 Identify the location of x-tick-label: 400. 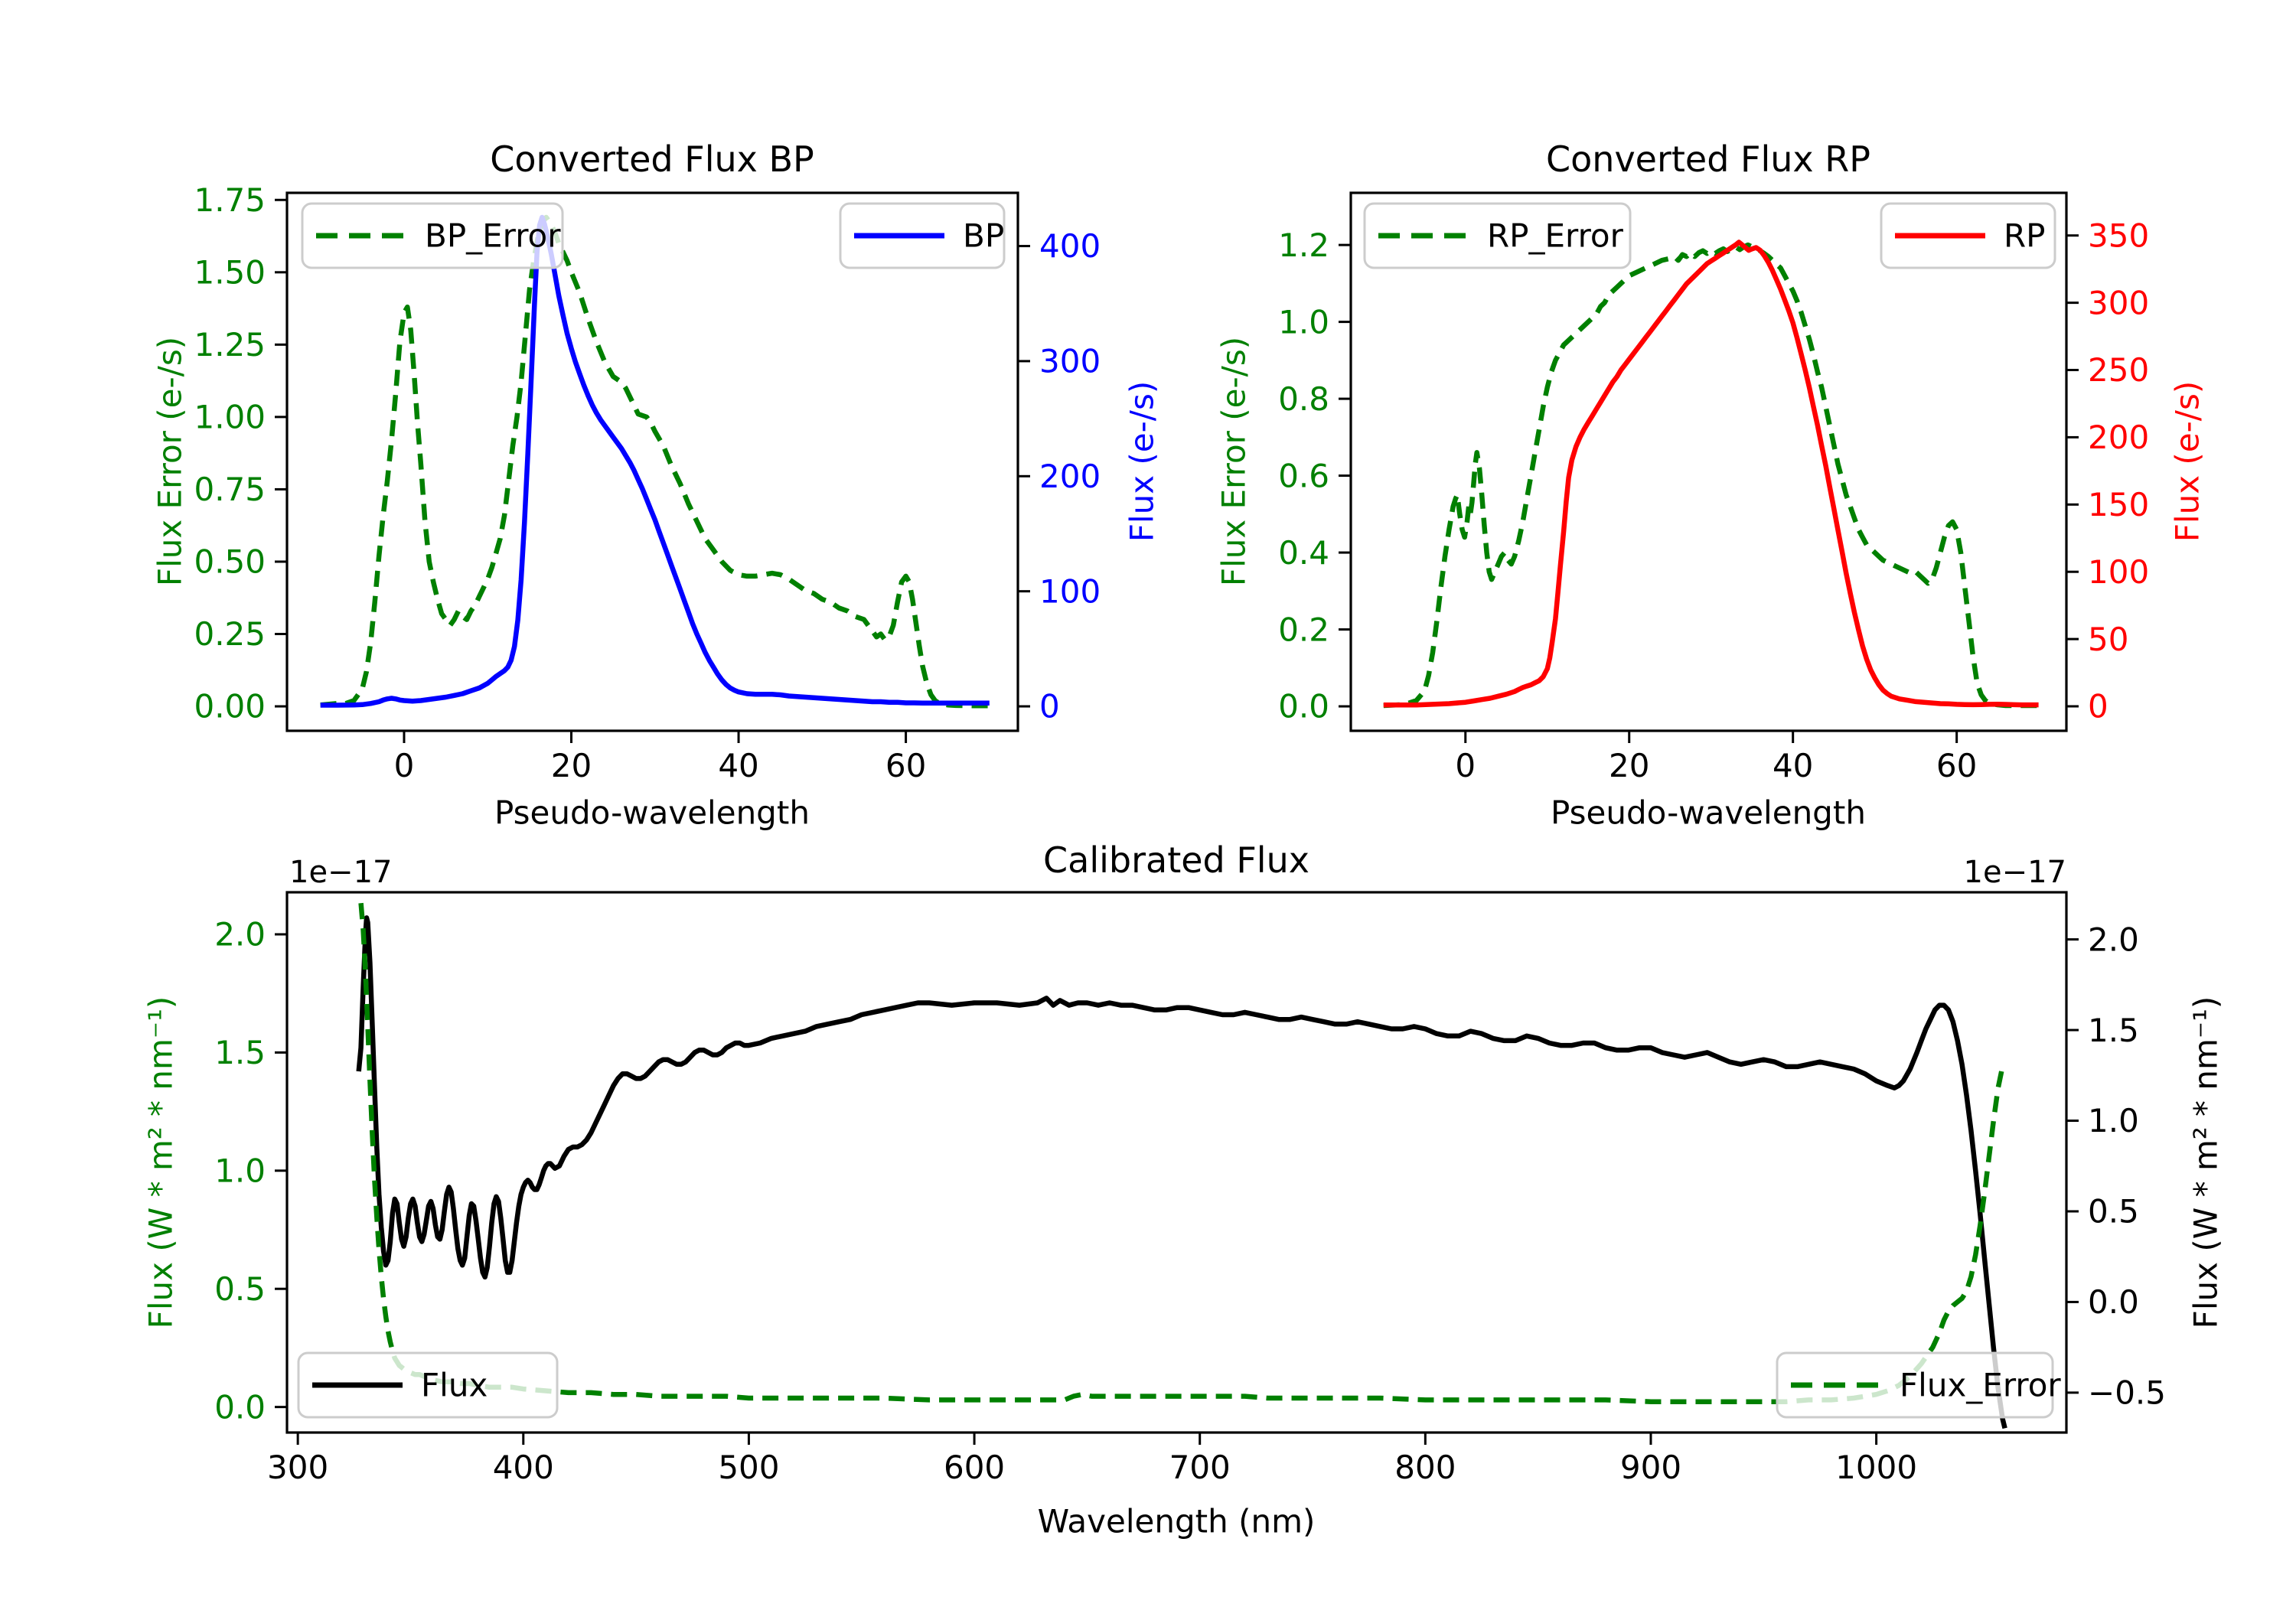
(523, 1467).